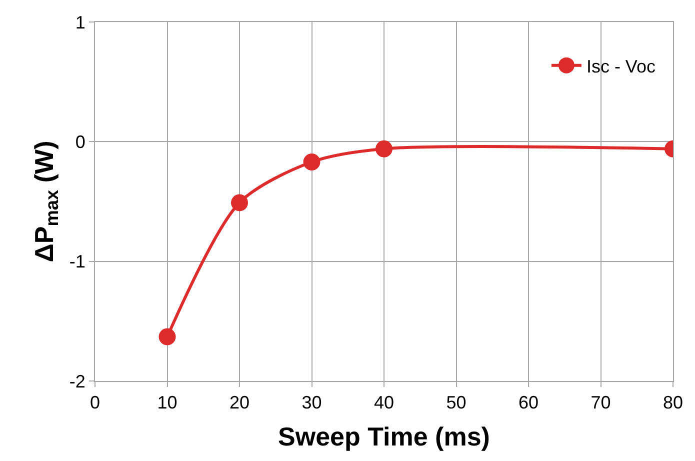  I want to click on y-tick-label: -1, so click(77, 262).